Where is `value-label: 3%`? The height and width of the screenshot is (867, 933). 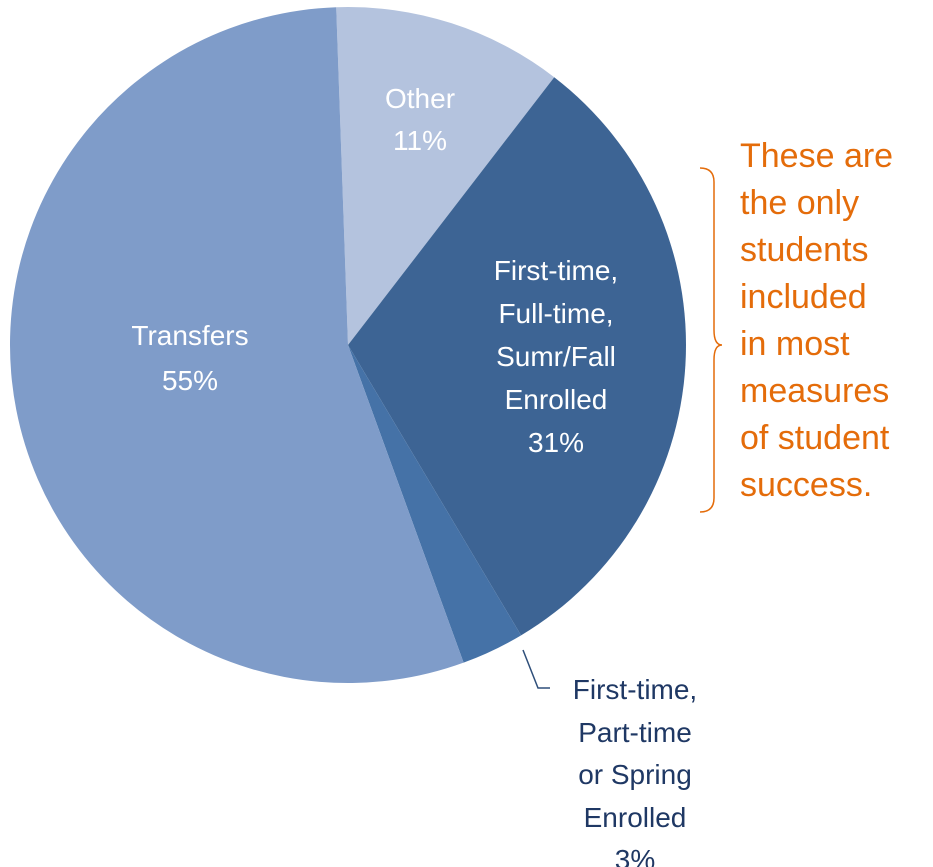 value-label: 3% is located at coordinates (635, 855).